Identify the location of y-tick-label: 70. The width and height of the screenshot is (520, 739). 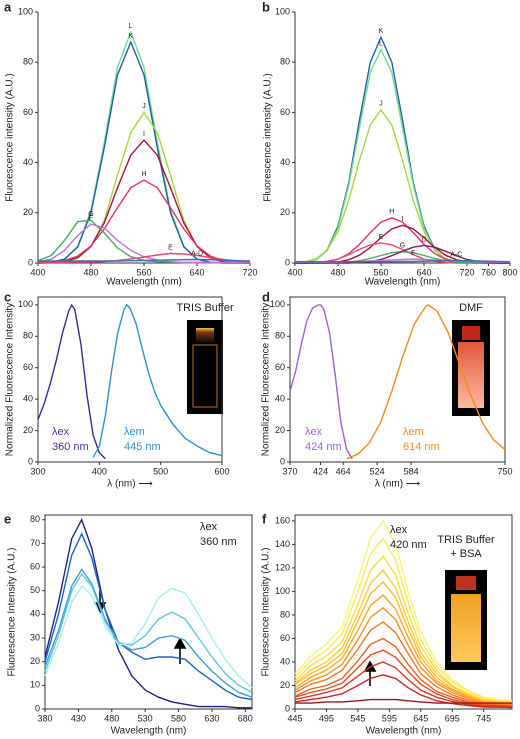
(35, 543).